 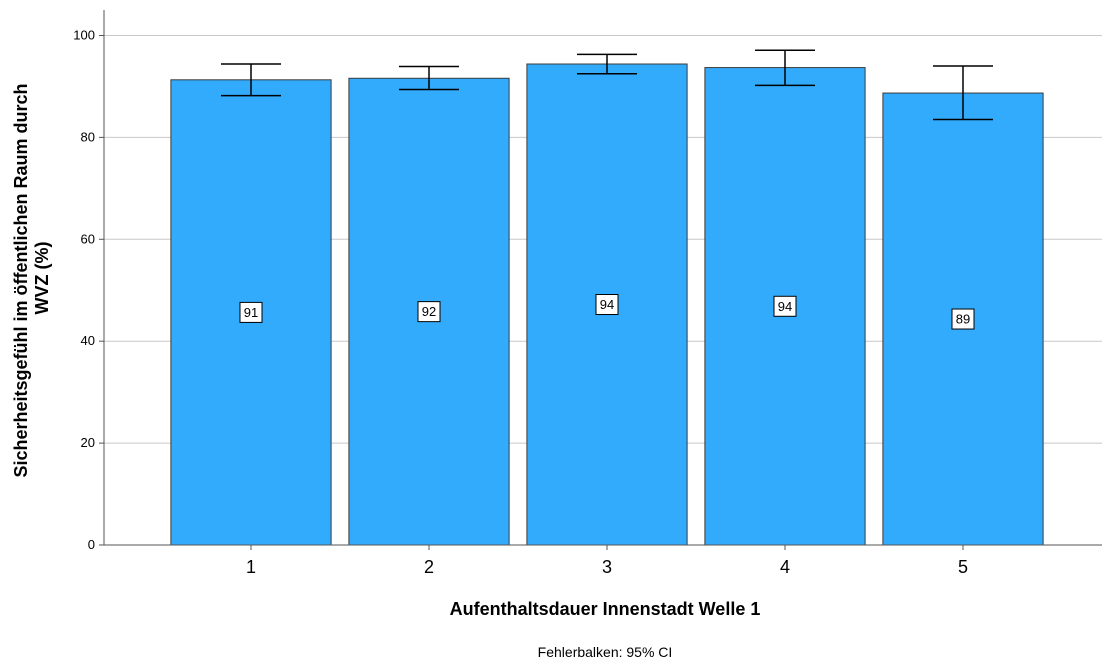 I want to click on svg-text: 89, so click(x=963, y=319).